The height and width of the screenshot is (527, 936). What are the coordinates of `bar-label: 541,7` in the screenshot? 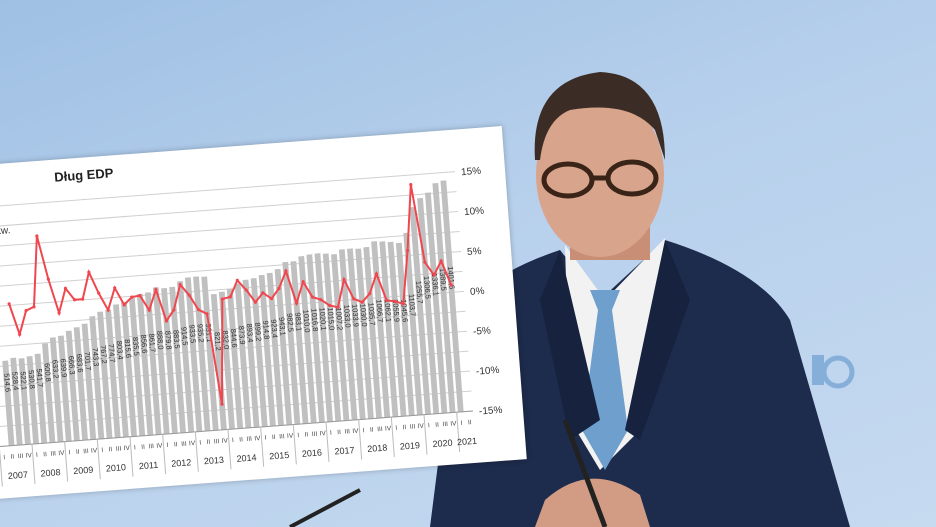 It's located at (40, 377).